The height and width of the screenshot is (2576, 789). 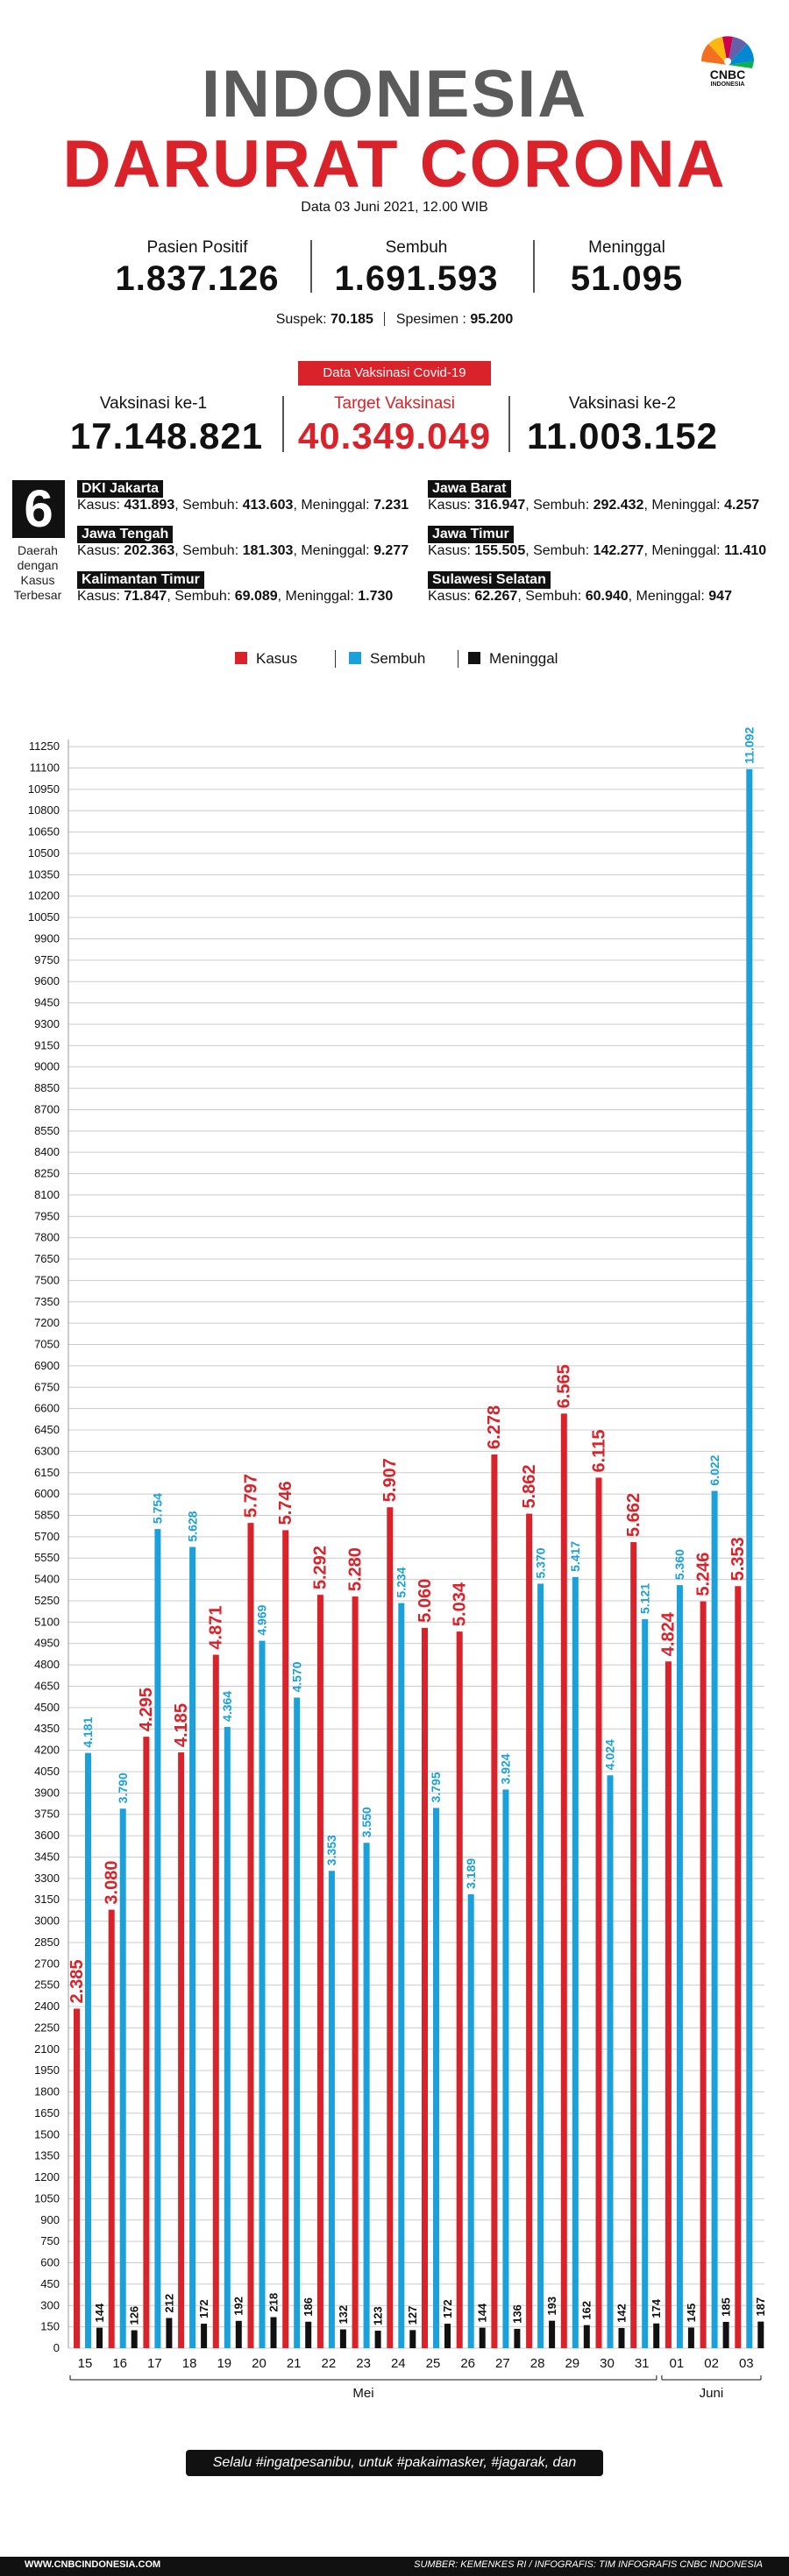 I want to click on y-tick-label: 8700, so click(x=47, y=1108).